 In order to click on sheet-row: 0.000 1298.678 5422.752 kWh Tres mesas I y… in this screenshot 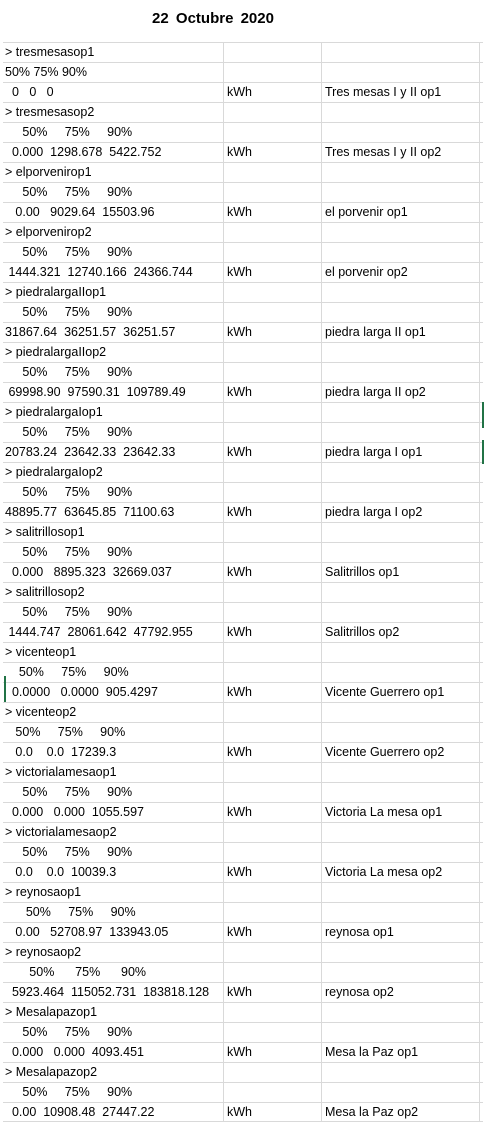, I will do `click(243, 152)`.